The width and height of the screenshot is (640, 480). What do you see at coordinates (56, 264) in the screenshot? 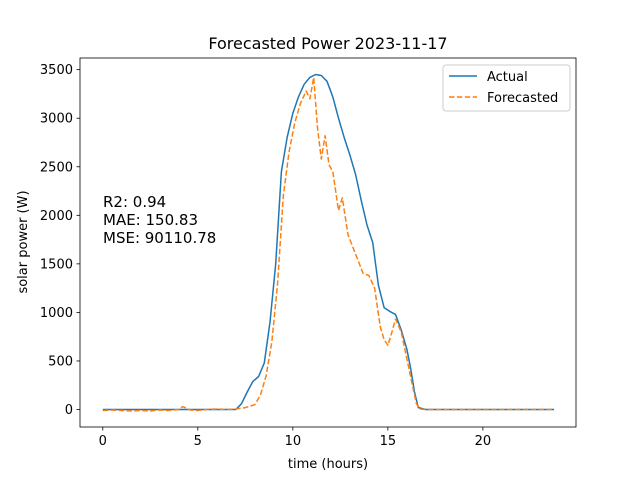
I see `y-tick-label: 1500` at bounding box center [56, 264].